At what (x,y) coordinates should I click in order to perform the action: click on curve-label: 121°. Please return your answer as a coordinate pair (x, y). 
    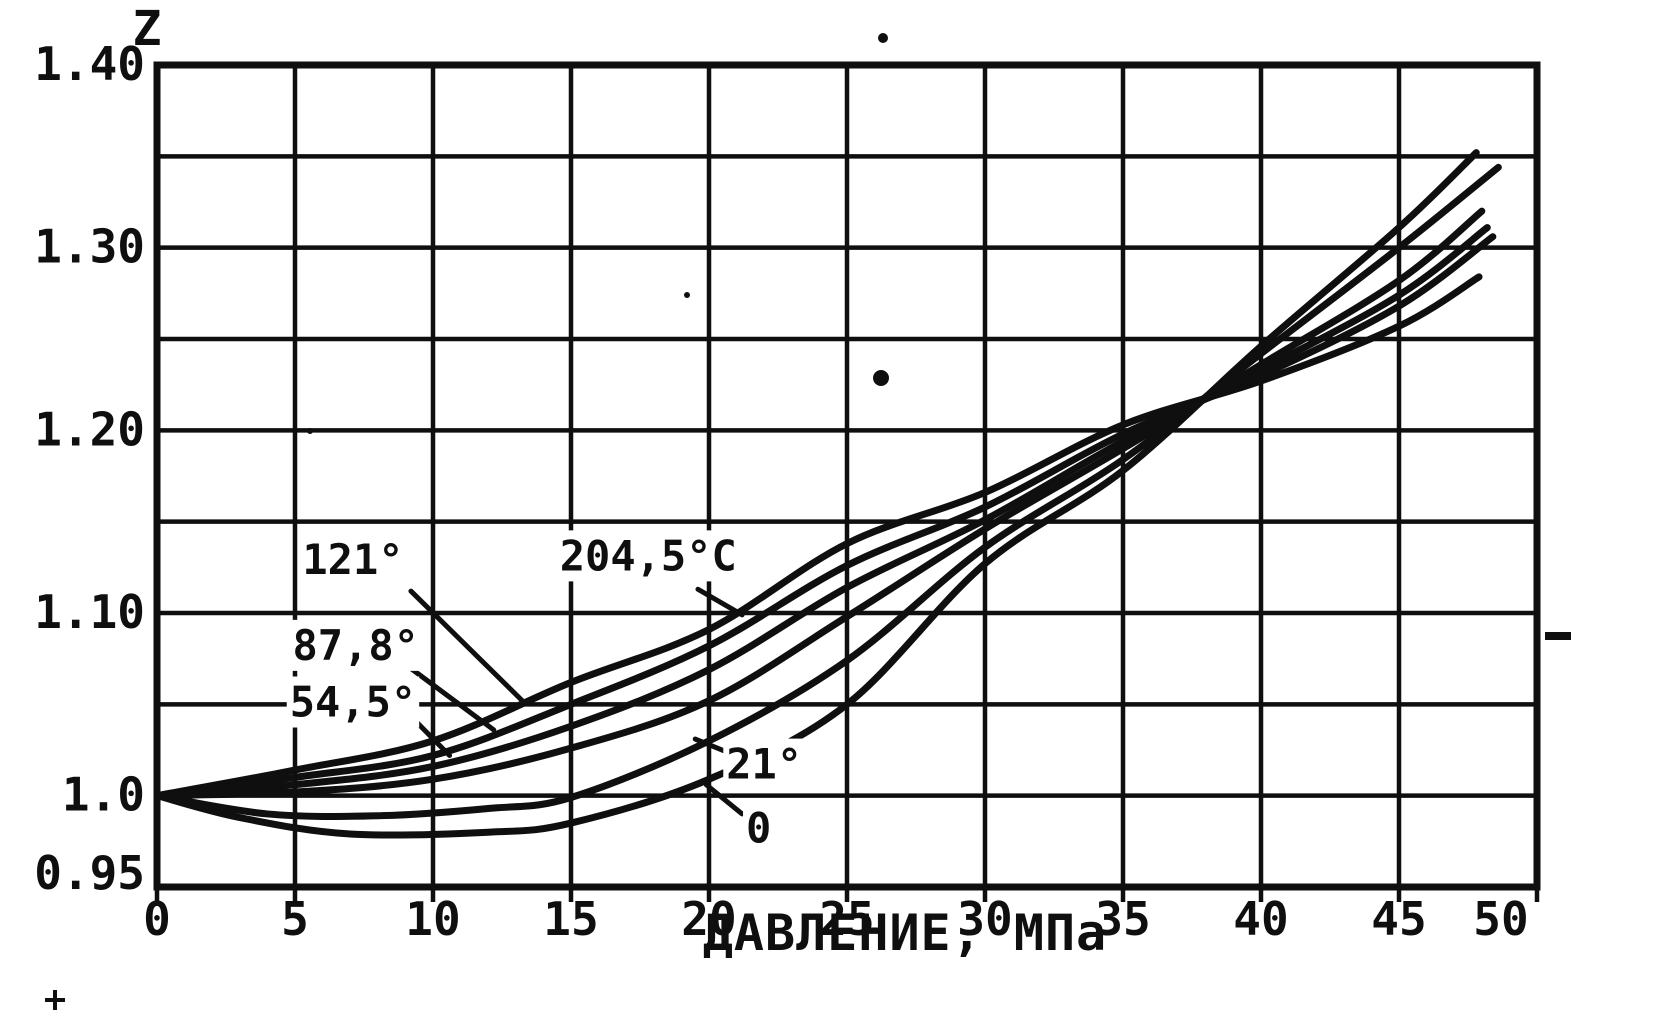
    Looking at the image, I should click on (352, 559).